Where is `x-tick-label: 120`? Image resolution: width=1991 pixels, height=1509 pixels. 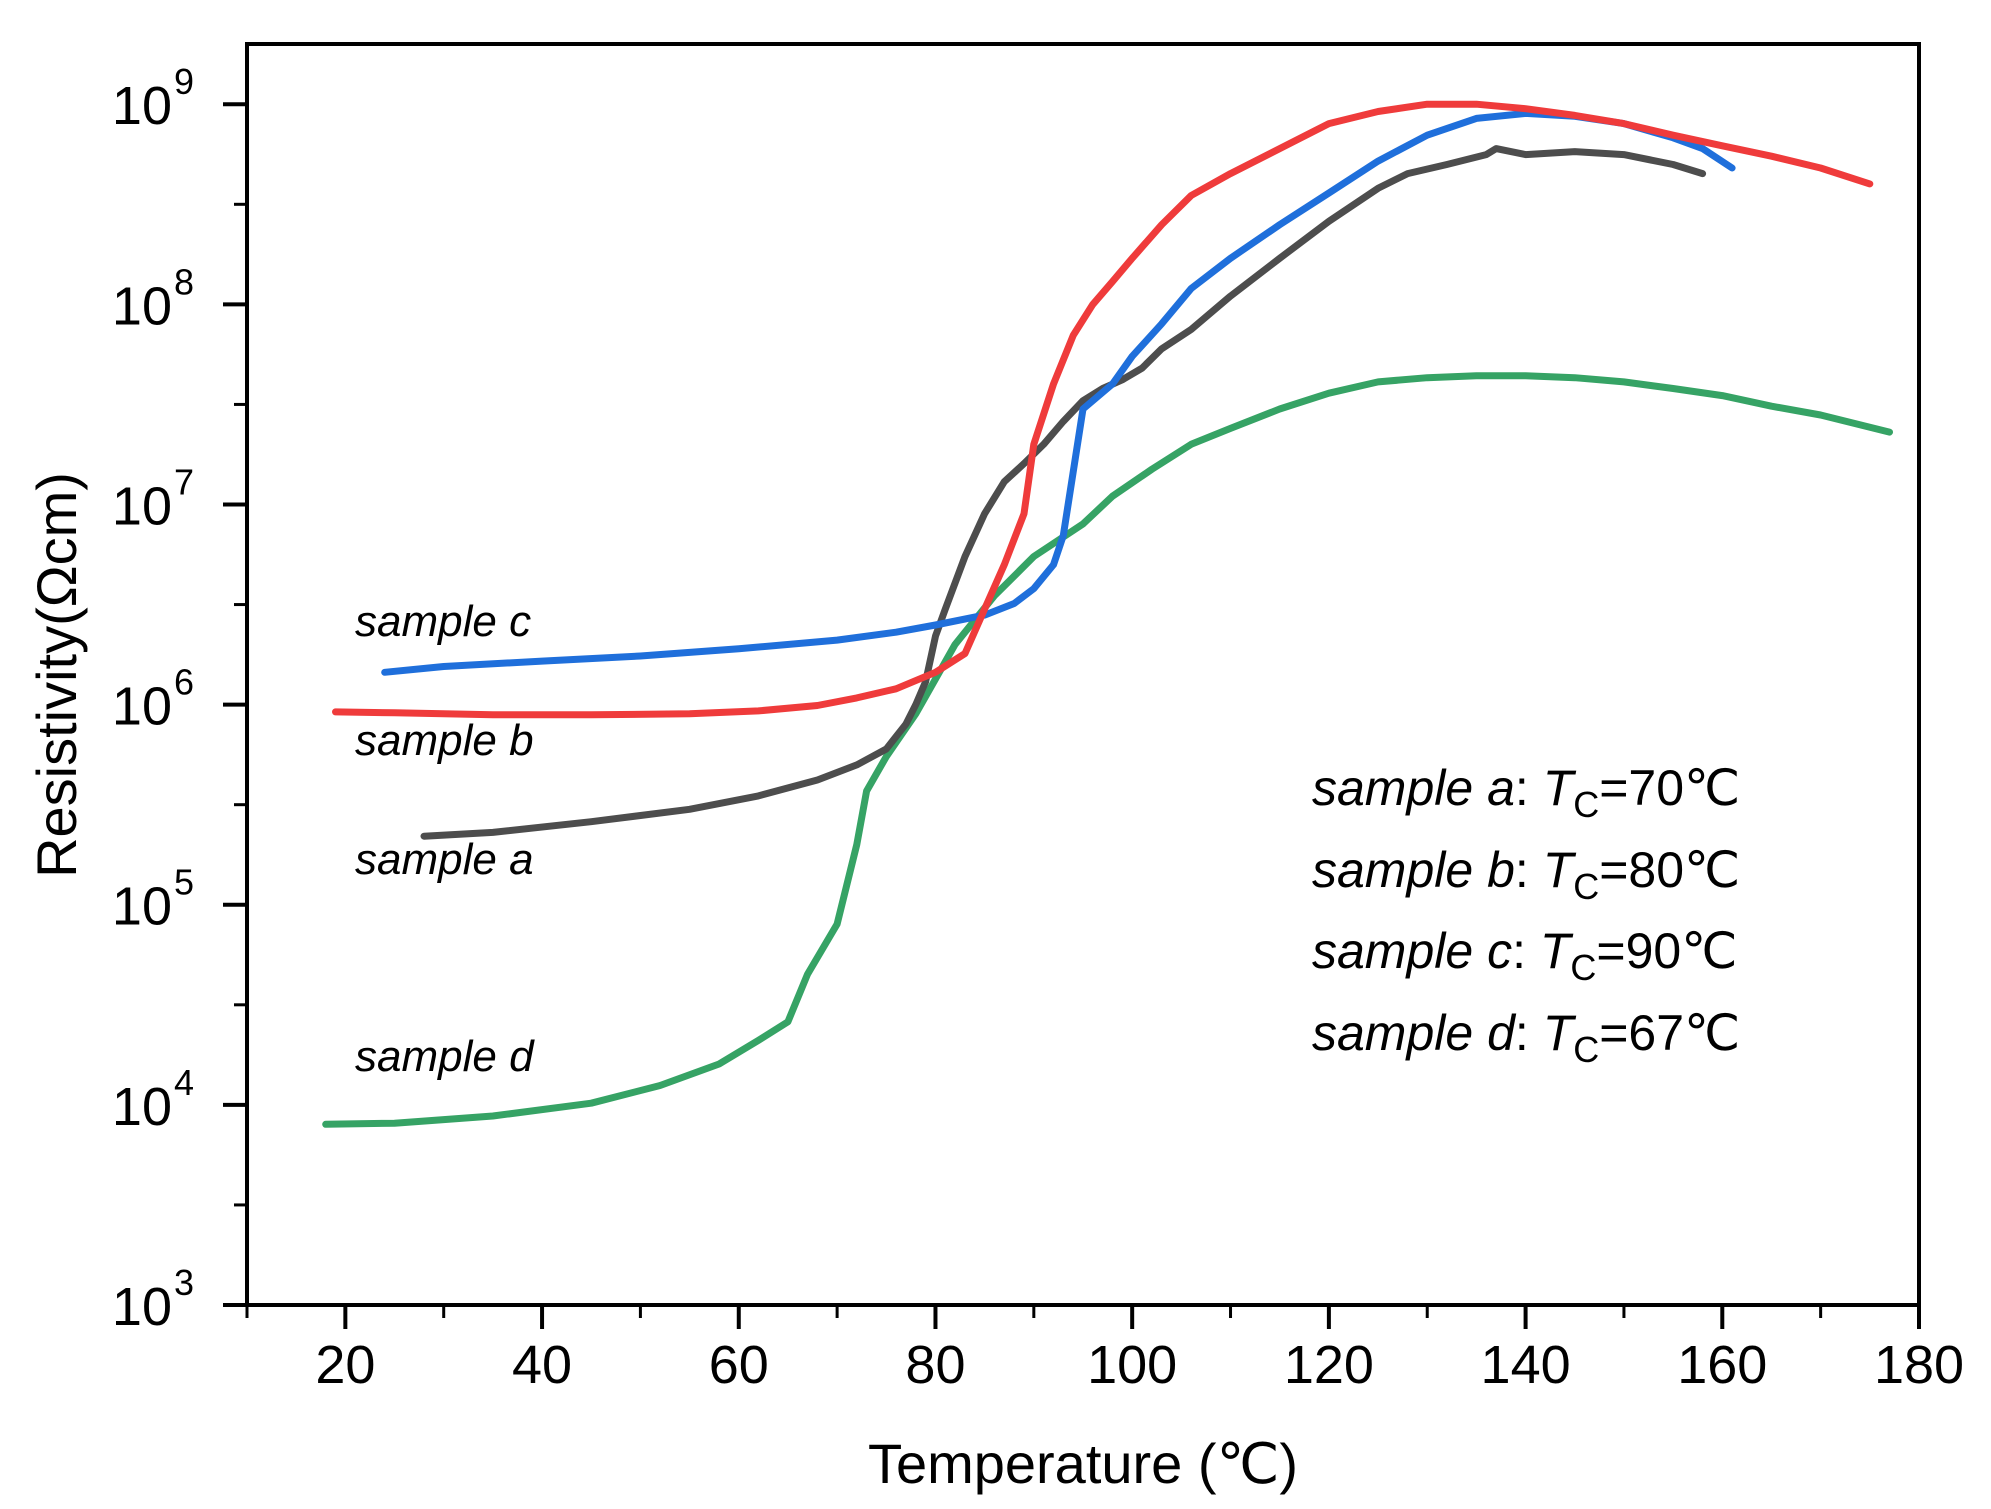 x-tick-label: 120 is located at coordinates (1329, 1365).